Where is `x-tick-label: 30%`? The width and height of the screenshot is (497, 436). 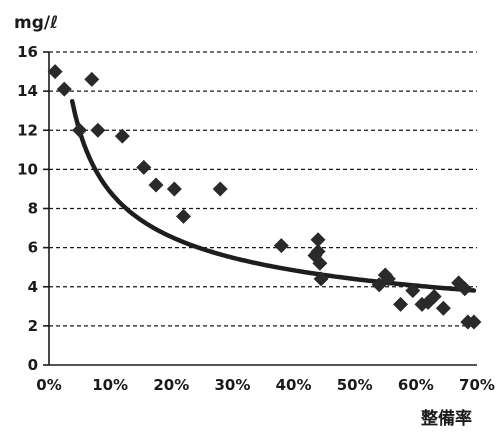 x-tick-label: 30% is located at coordinates (232, 385).